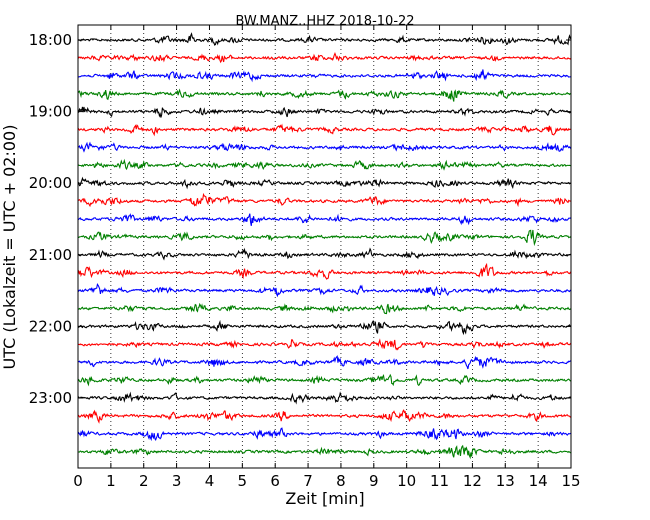  I want to click on y-tick-label: 22:00, so click(50, 326).